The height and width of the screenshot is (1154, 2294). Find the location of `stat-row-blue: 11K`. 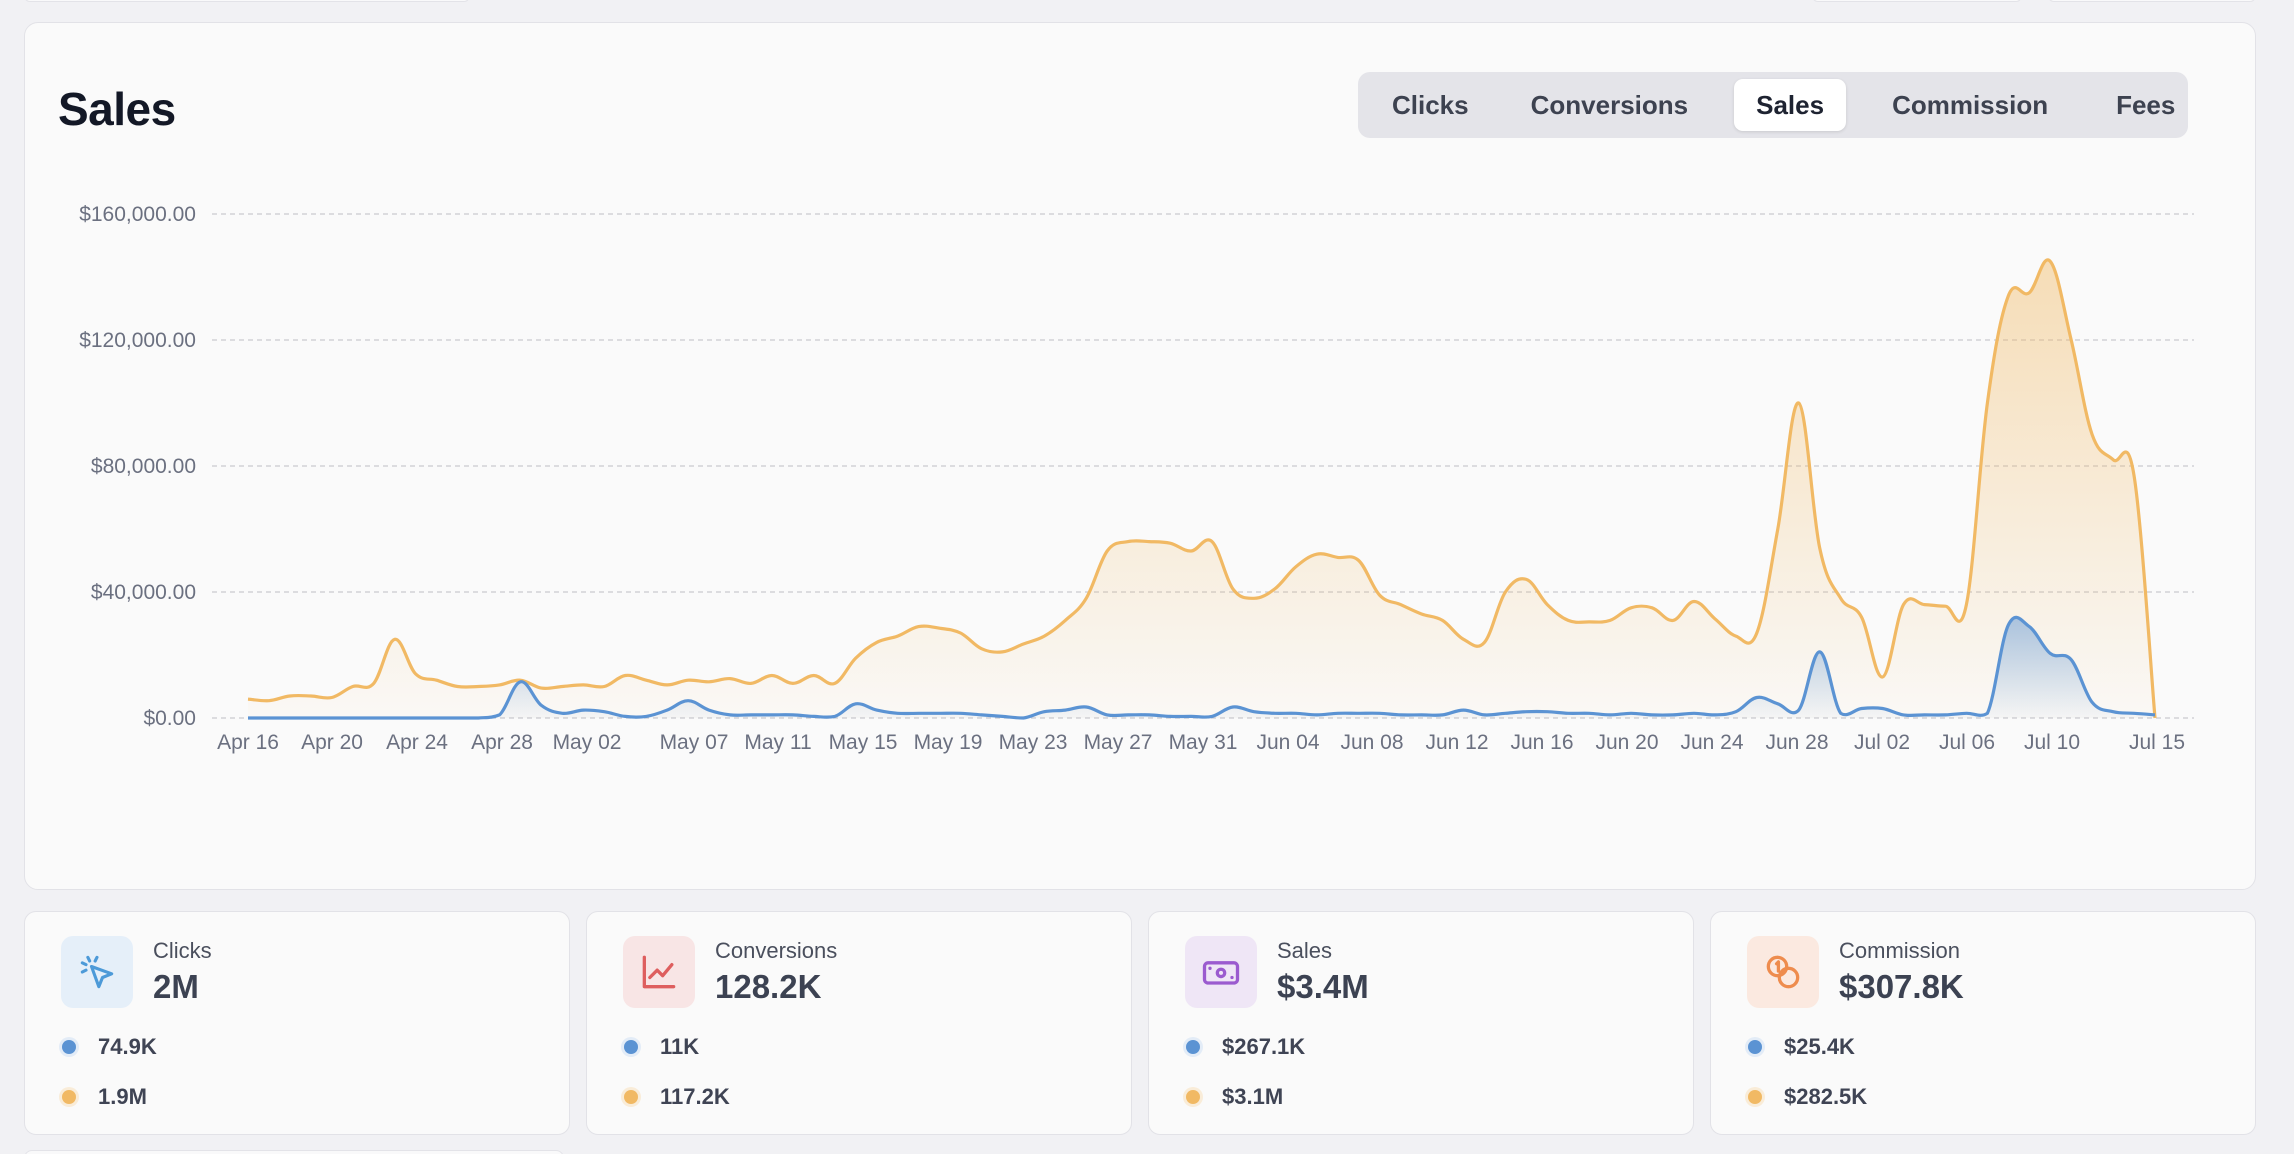

stat-row-blue: 11K is located at coordinates (661, 1047).